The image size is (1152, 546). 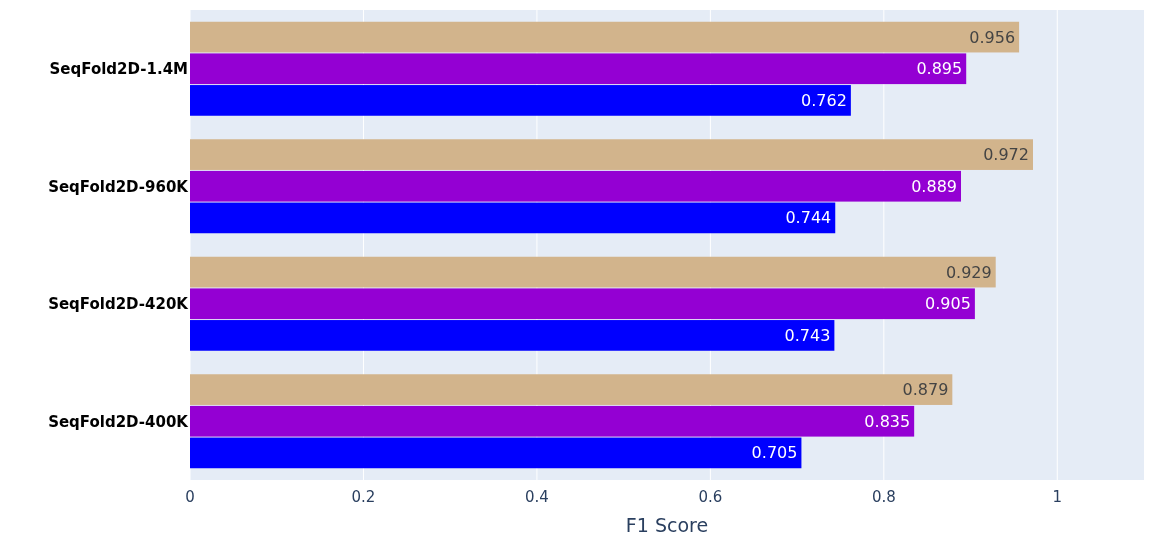 I want to click on x-axis-title: F1 Score, so click(x=667, y=525).